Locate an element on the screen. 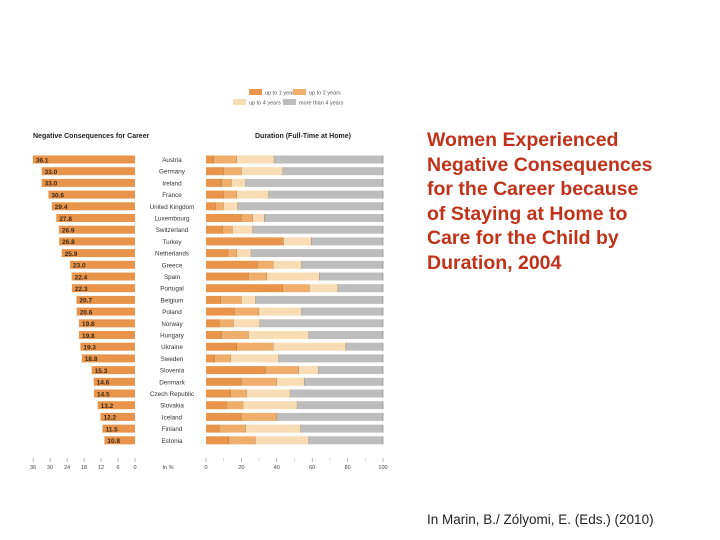 The image size is (720, 540). country-label: Slovakia is located at coordinates (172, 406).